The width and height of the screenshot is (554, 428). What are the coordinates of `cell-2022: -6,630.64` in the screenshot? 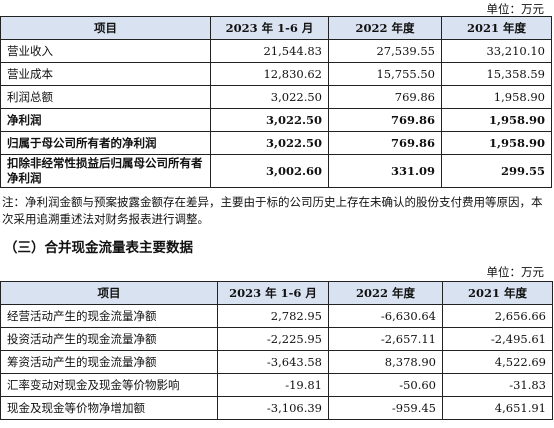 It's located at (385, 316).